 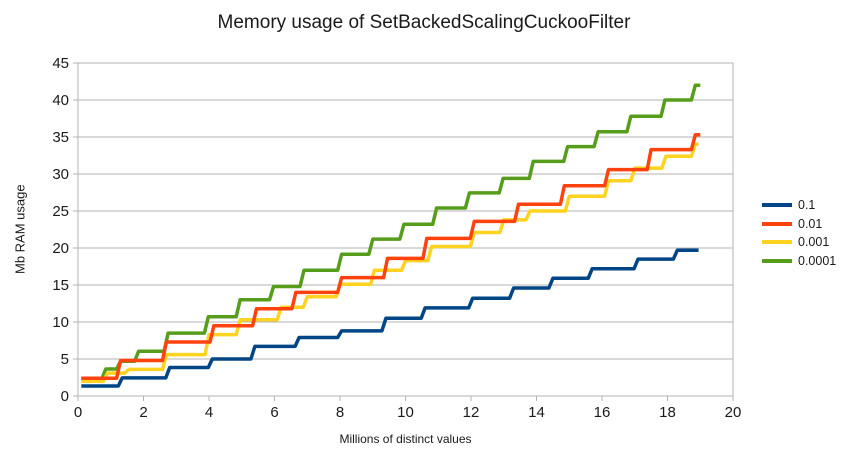 I want to click on x-tick-label: 16, so click(x=602, y=412).